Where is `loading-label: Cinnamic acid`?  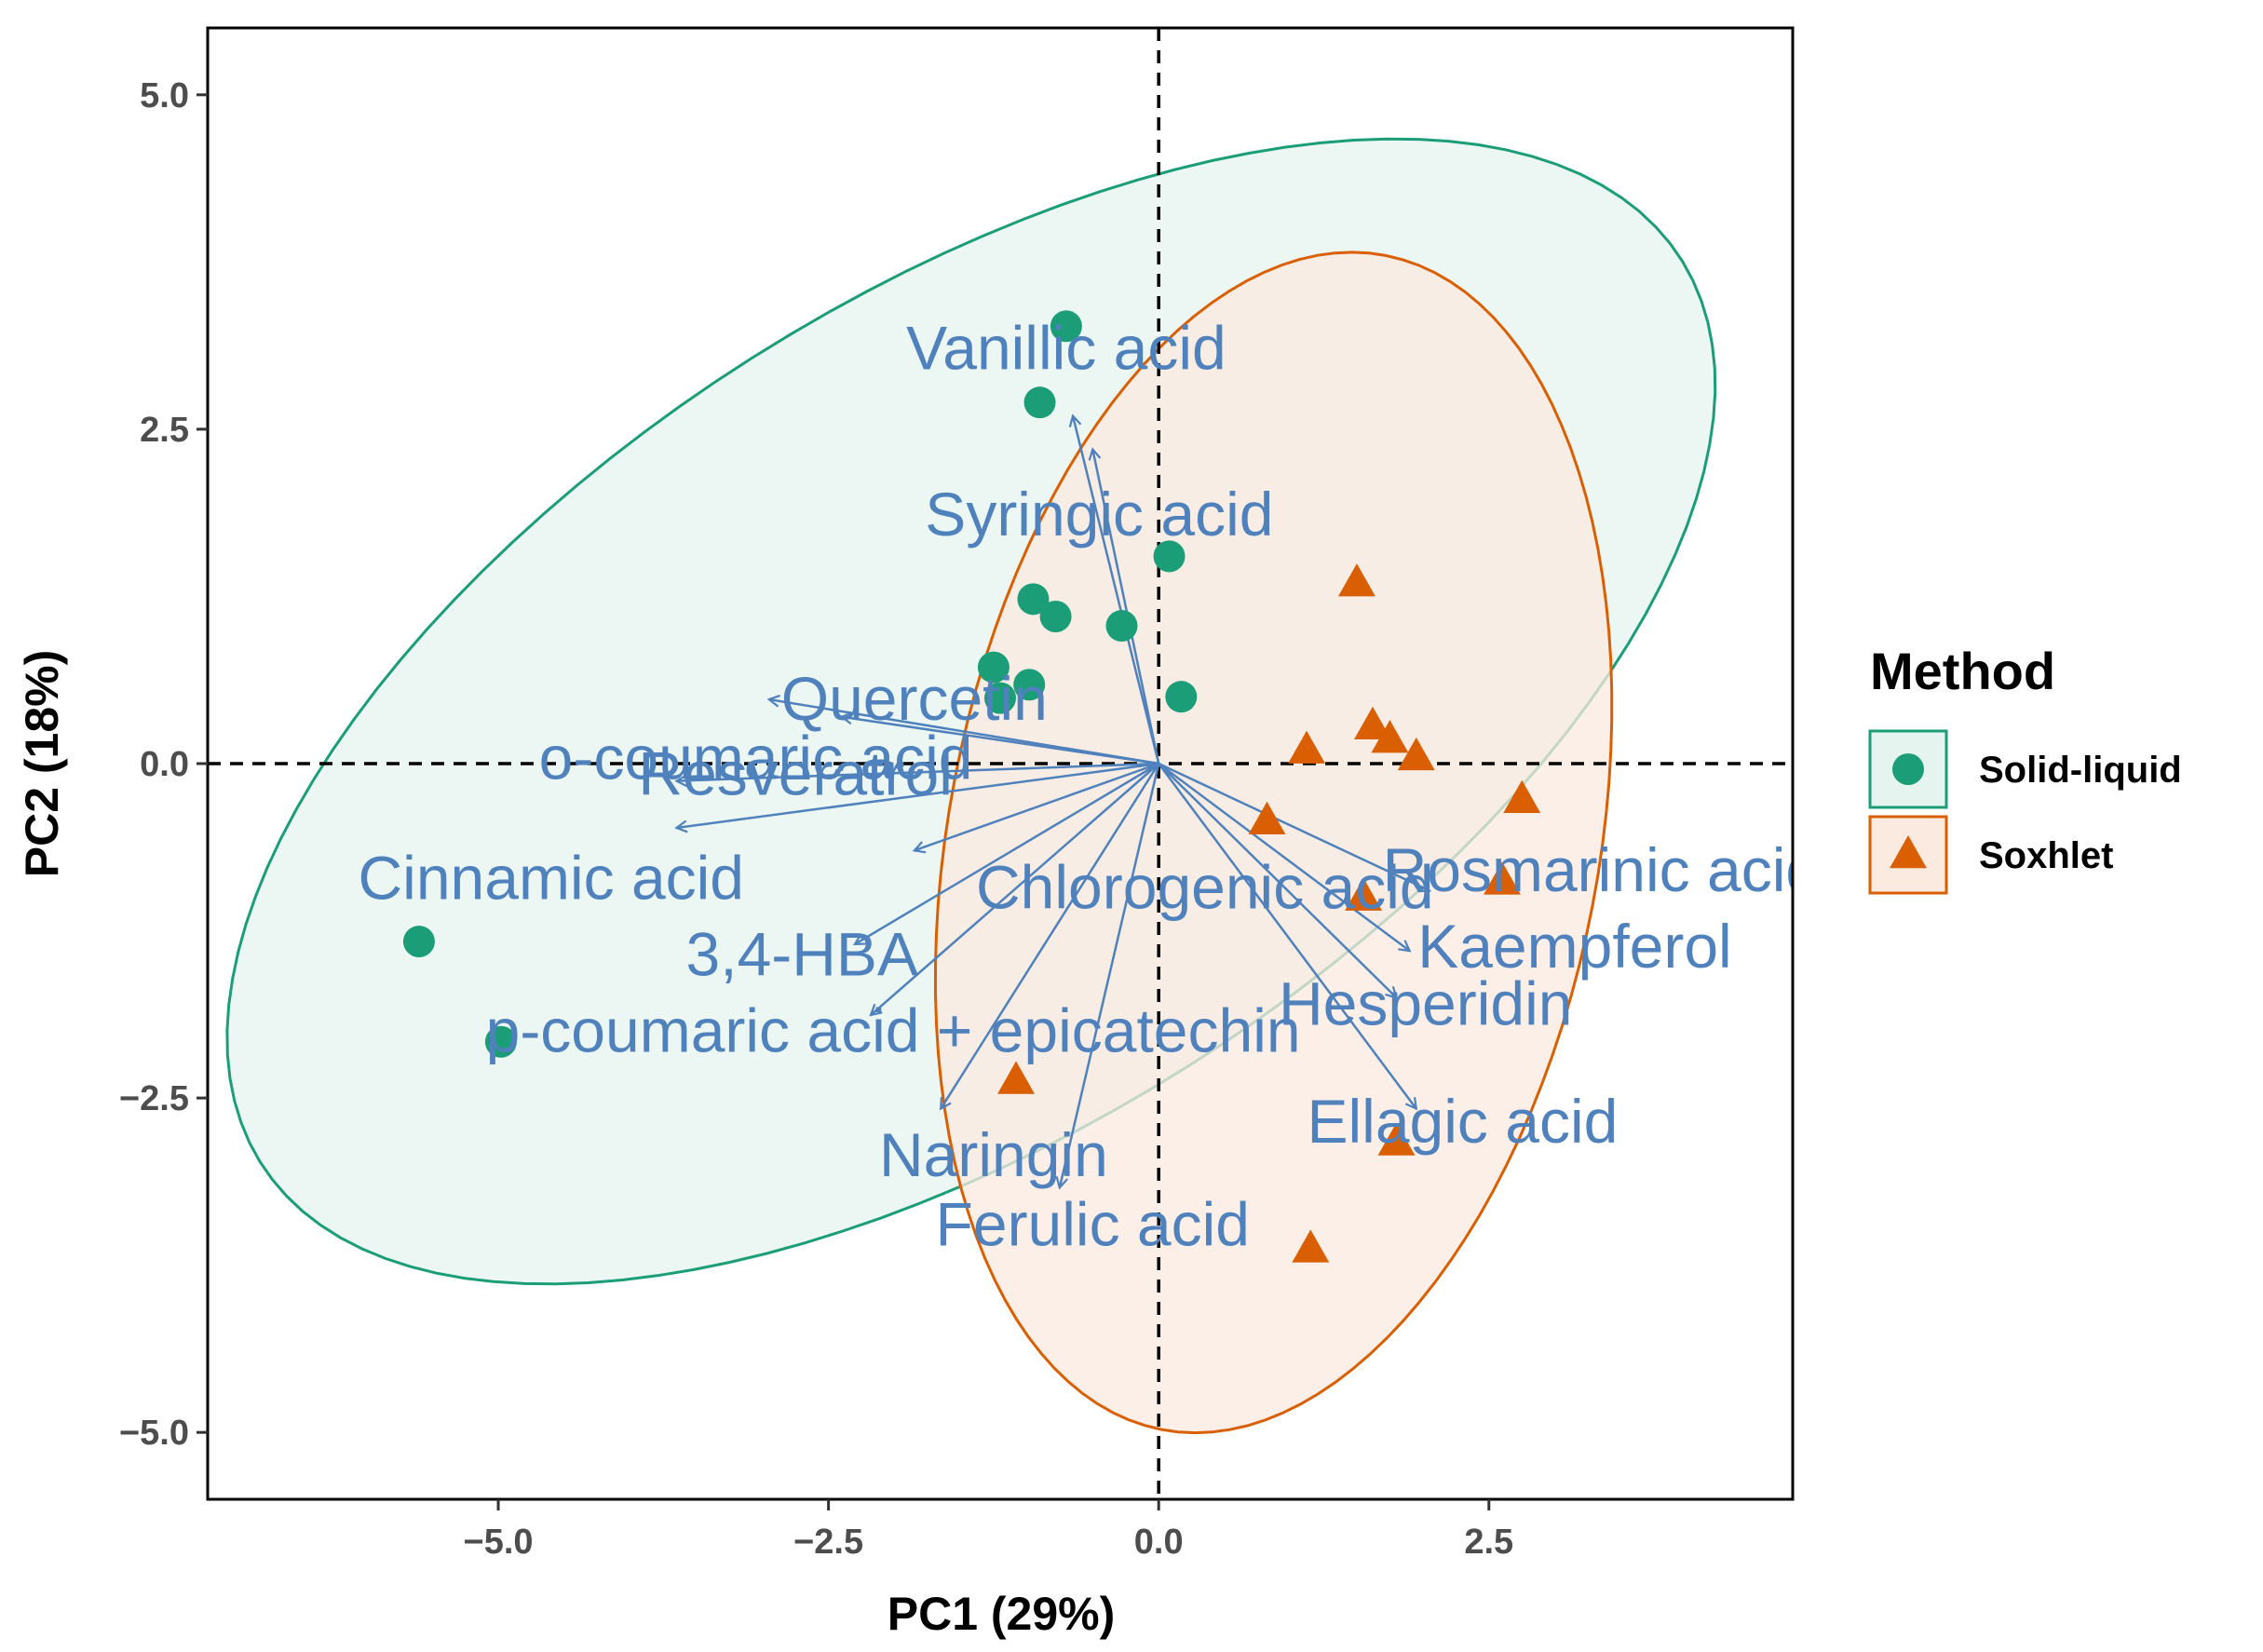
loading-label: Cinnamic acid is located at coordinates (552, 878).